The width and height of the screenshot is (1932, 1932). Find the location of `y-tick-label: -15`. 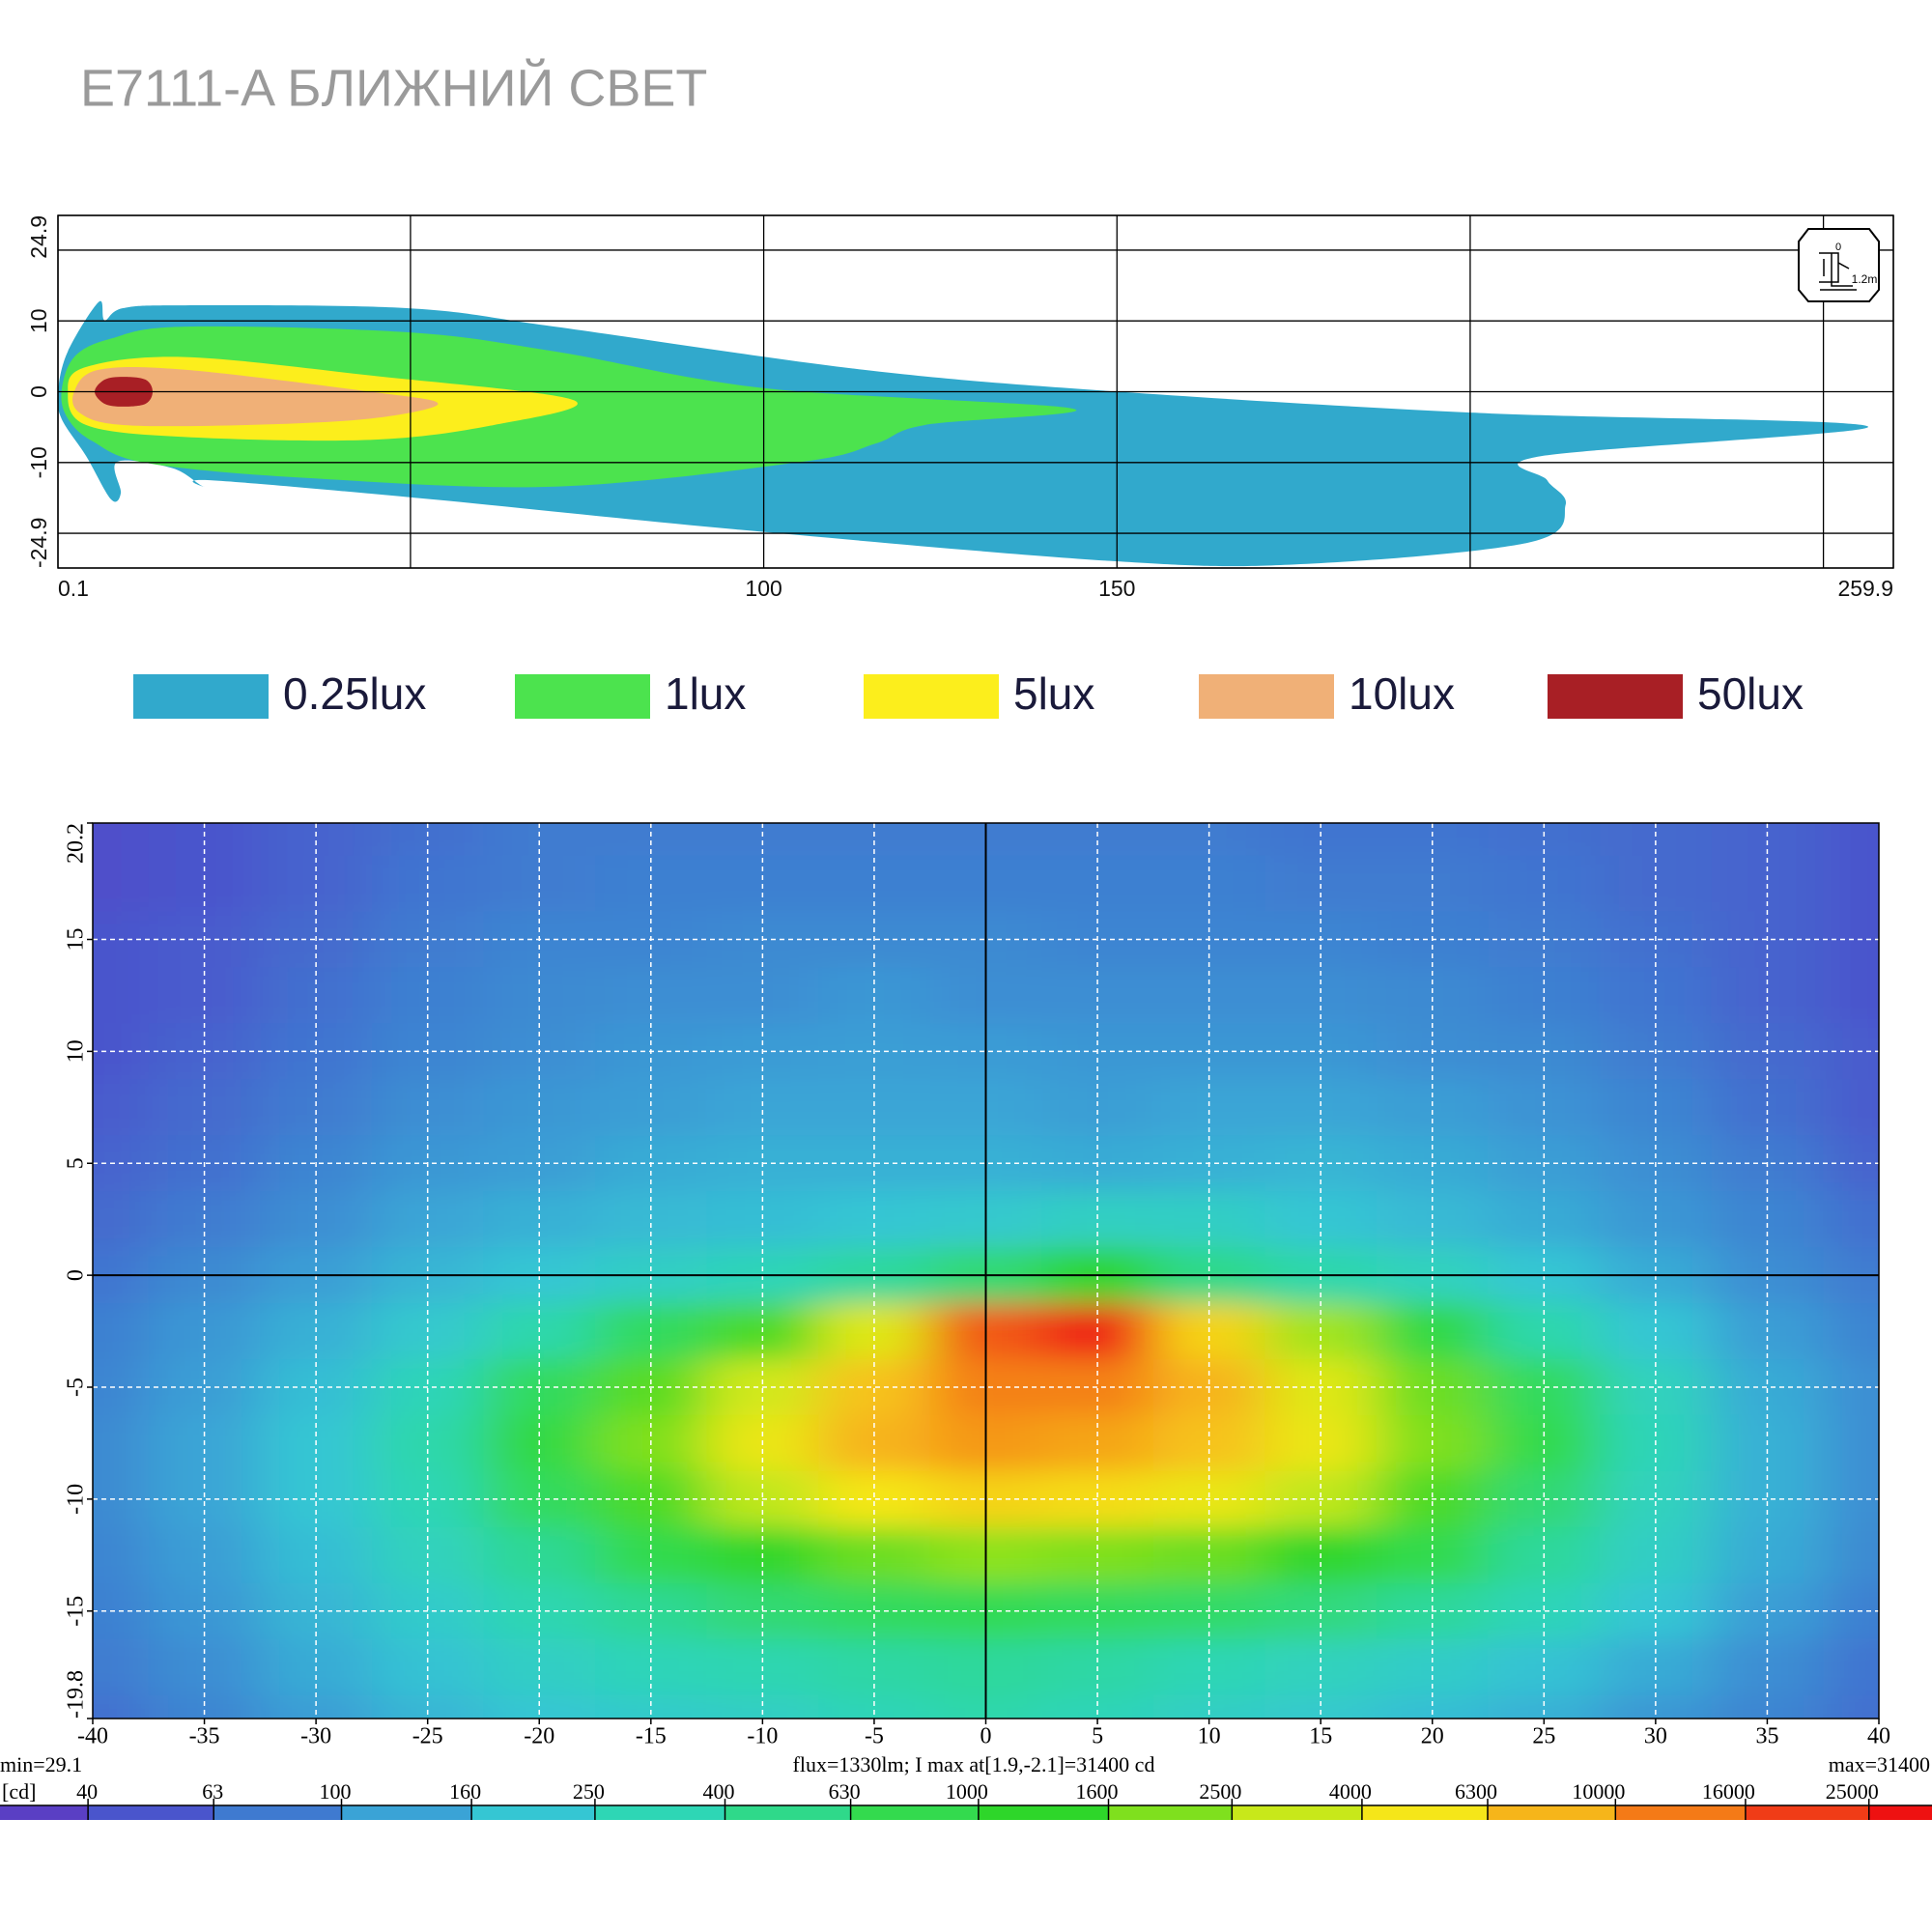

y-tick-label: -15 is located at coordinates (76, 1611).